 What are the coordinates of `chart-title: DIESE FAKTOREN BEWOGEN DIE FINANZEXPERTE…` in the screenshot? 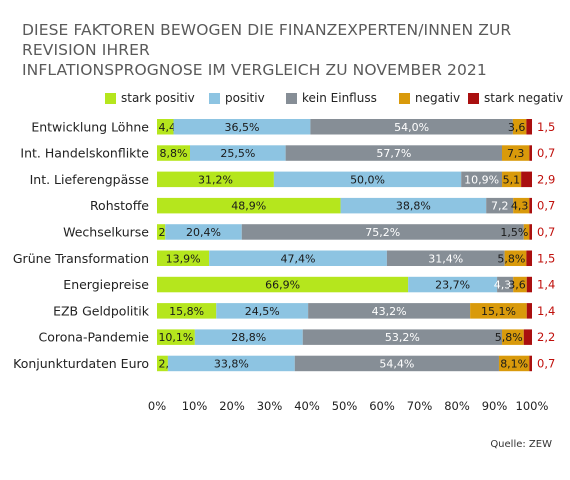 It's located at (287, 50).